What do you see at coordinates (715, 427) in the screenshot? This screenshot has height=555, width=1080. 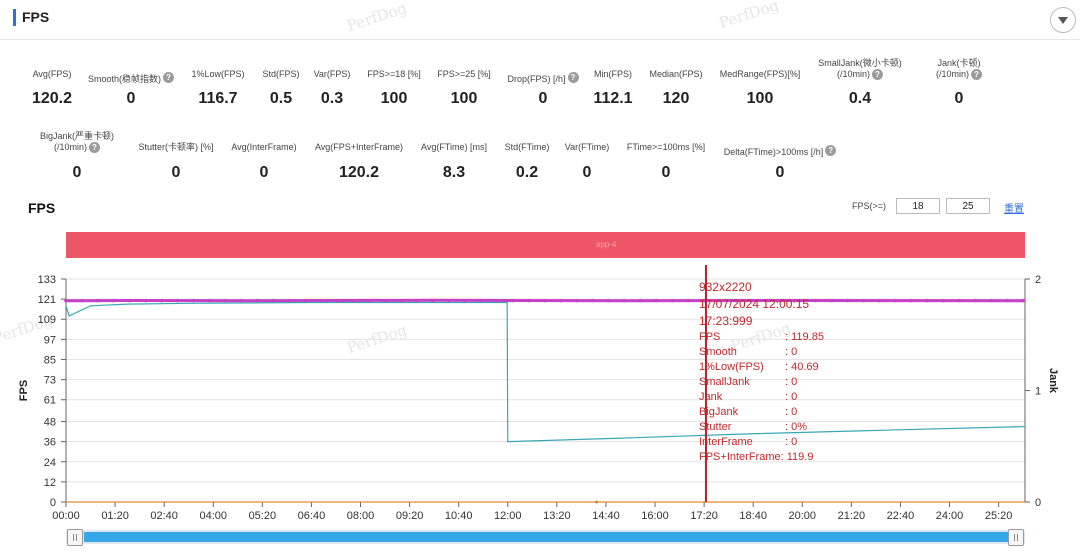 I see `tooltip-key: Stutter` at bounding box center [715, 427].